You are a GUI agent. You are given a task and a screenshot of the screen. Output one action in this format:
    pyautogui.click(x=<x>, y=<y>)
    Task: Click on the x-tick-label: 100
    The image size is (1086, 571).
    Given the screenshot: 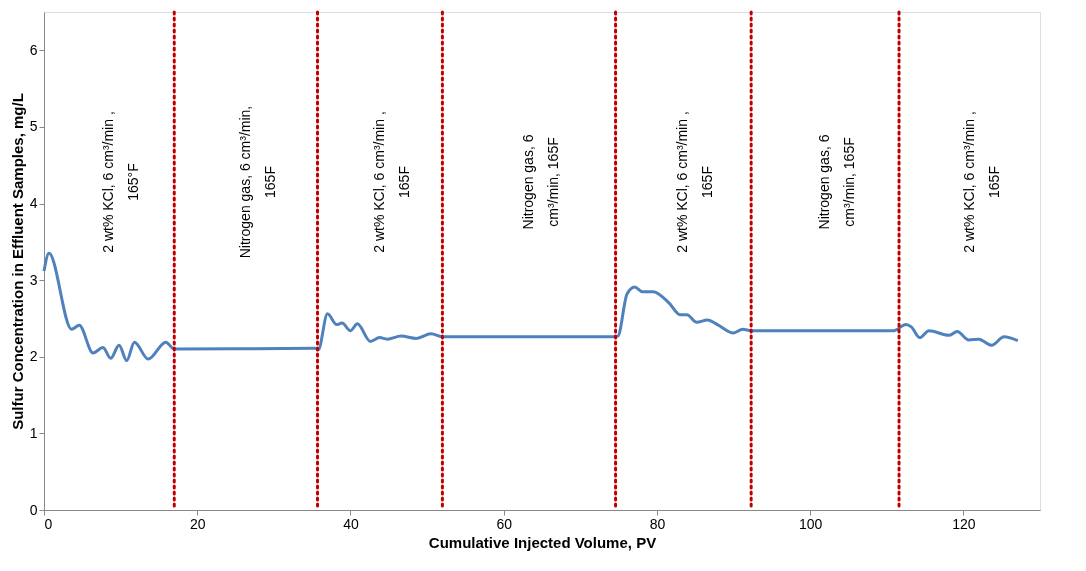 What is the action you would take?
    pyautogui.click(x=810, y=523)
    